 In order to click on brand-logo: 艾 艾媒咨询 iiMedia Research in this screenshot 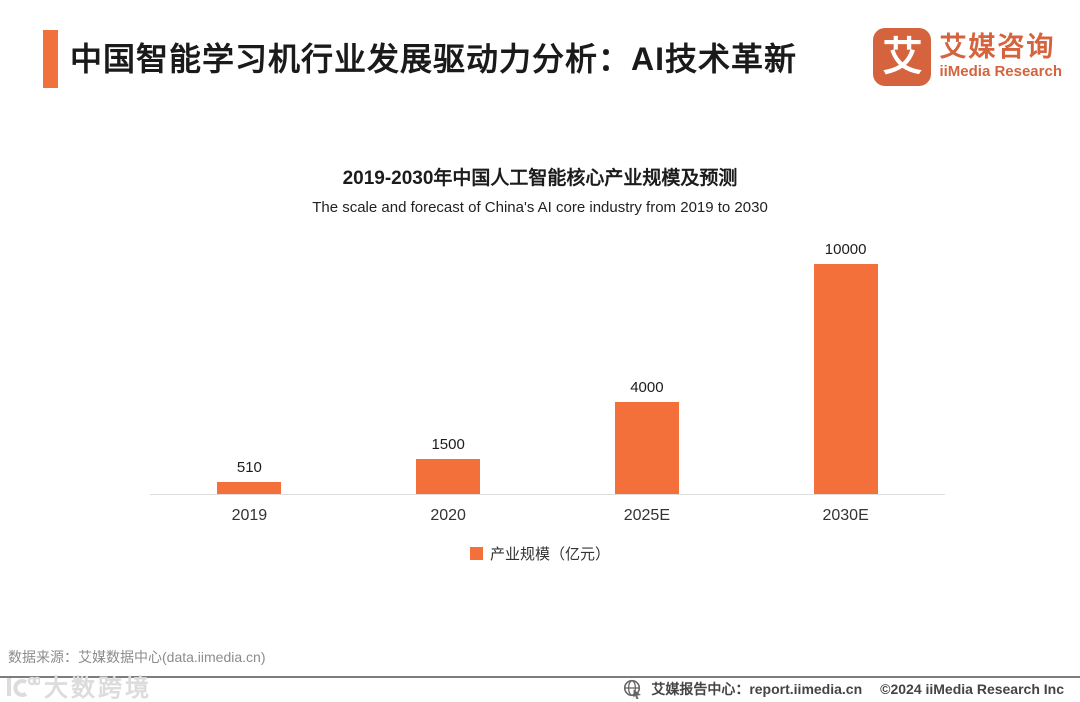, I will do `click(967, 57)`.